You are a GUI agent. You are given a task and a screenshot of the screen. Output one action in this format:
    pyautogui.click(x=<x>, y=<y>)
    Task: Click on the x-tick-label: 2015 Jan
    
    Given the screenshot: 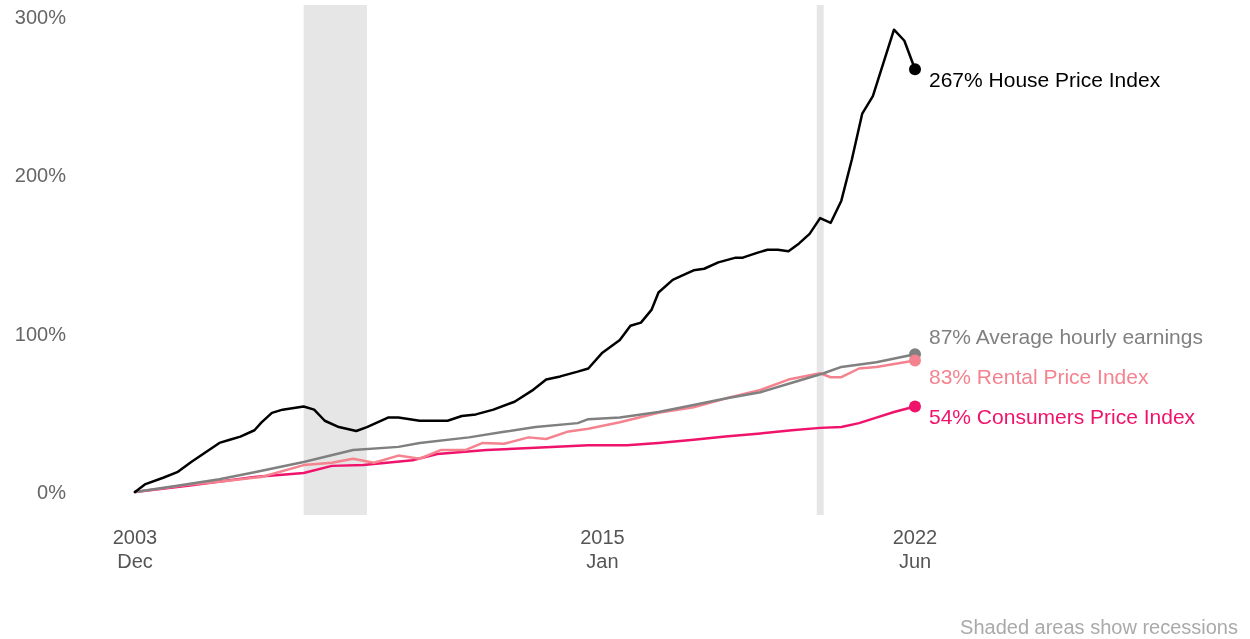 What is the action you would take?
    pyautogui.click(x=602, y=549)
    